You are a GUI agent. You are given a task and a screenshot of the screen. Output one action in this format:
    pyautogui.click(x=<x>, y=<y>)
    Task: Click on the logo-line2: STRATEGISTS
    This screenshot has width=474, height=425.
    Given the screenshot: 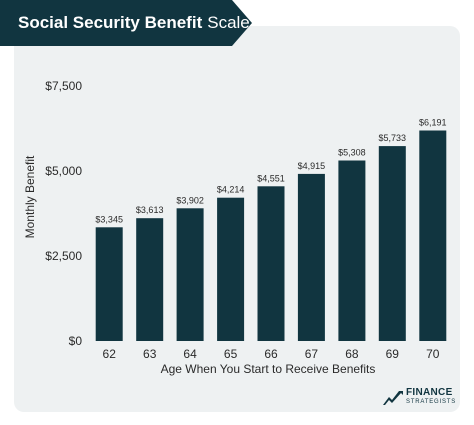 What is the action you would take?
    pyautogui.click(x=431, y=402)
    